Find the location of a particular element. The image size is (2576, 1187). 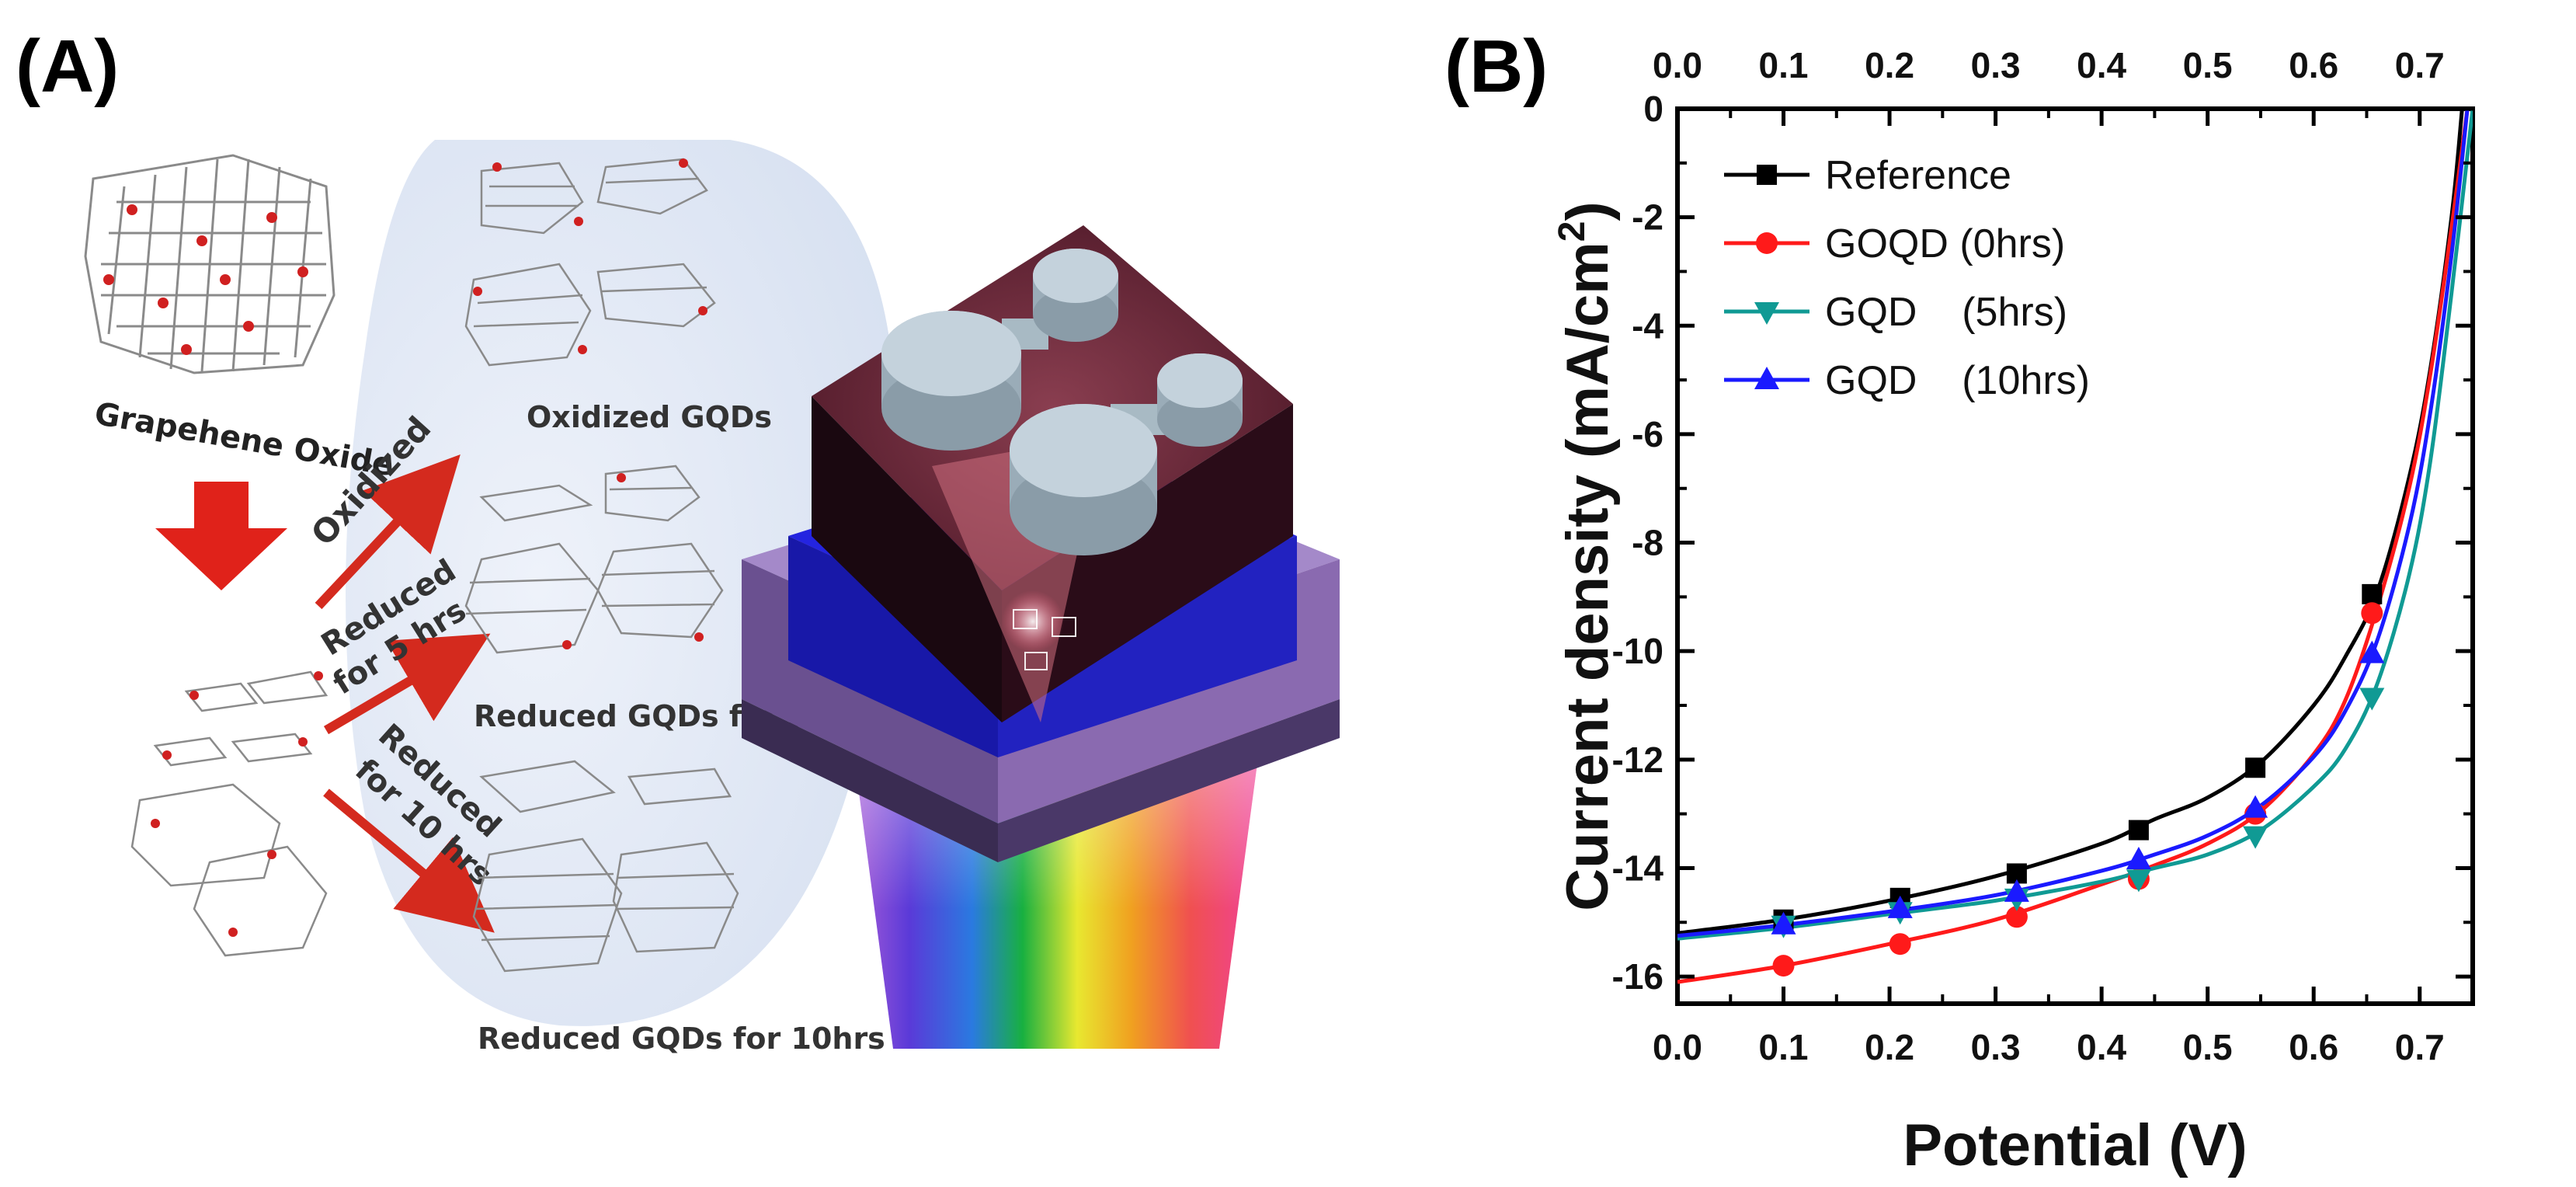

x-tick-label-2: 0.2 is located at coordinates (1889, 1047).